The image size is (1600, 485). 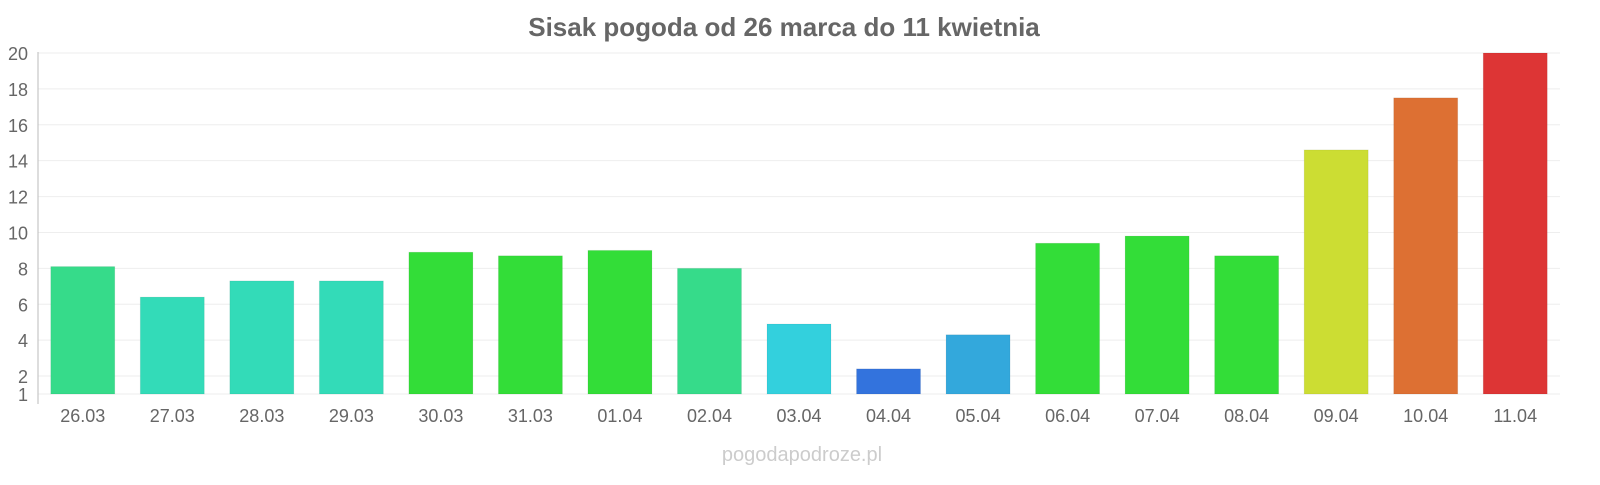 I want to click on x-tick-label: 31.03, so click(x=530, y=416).